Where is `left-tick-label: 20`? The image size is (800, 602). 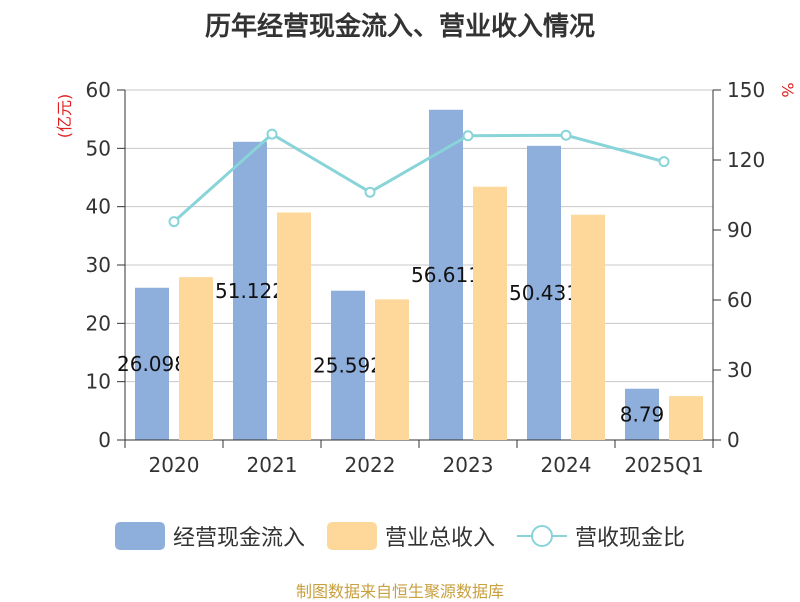
left-tick-label: 20 is located at coordinates (98, 323).